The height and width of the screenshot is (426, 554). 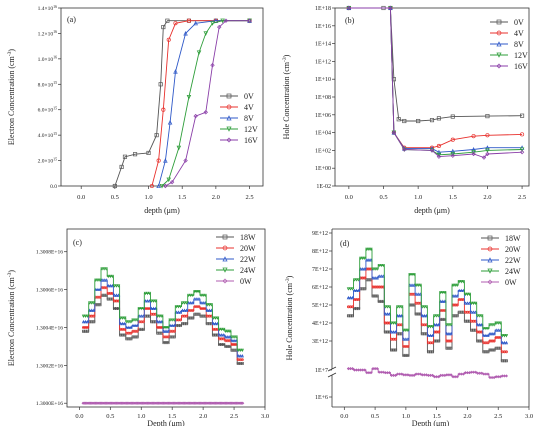 What do you see at coordinates (501, 271) in the screenshot?
I see `legend-item: 24W` at bounding box center [501, 271].